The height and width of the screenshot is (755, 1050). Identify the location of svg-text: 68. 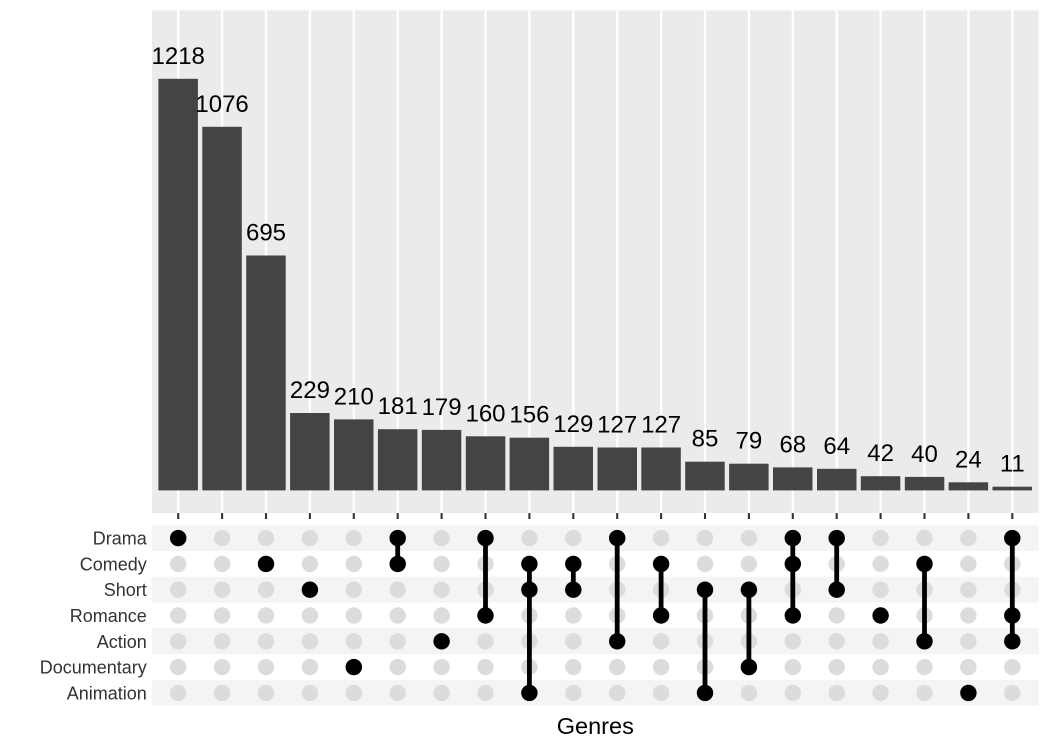
(792, 444).